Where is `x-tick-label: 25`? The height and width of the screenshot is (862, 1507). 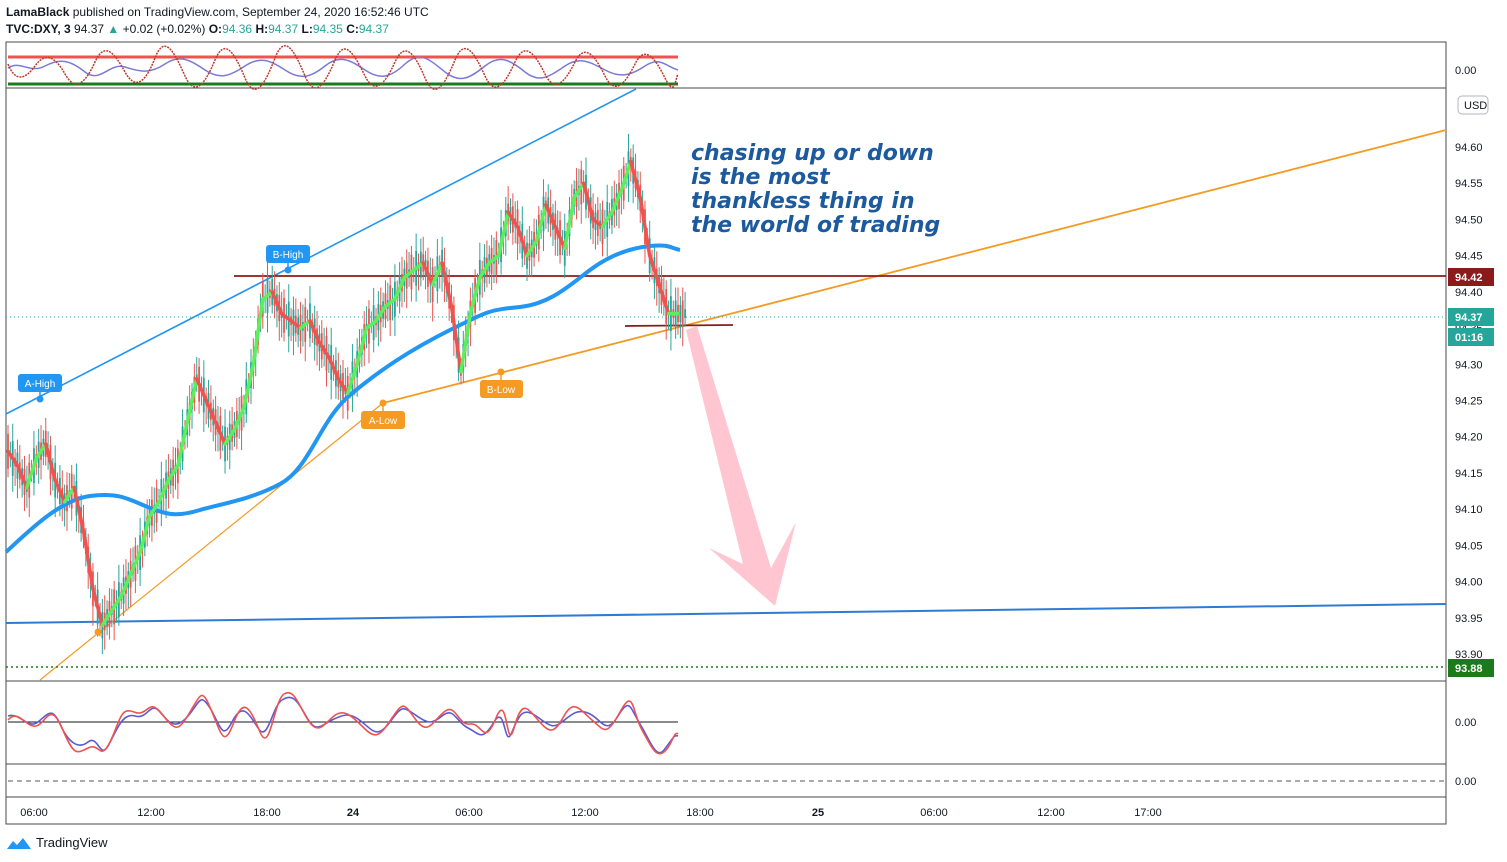 x-tick-label: 25 is located at coordinates (818, 813).